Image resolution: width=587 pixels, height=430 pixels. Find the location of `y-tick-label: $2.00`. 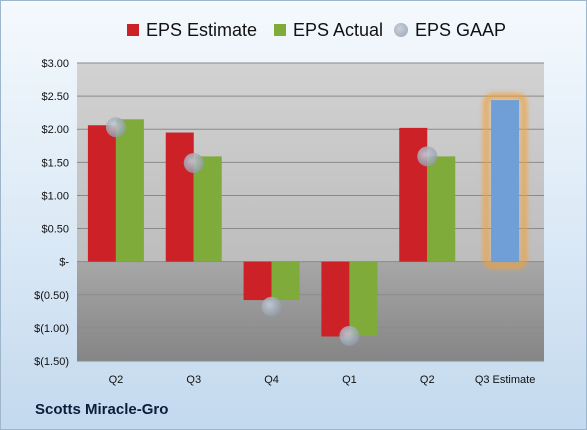

y-tick-label: $2.00 is located at coordinates (55, 130).